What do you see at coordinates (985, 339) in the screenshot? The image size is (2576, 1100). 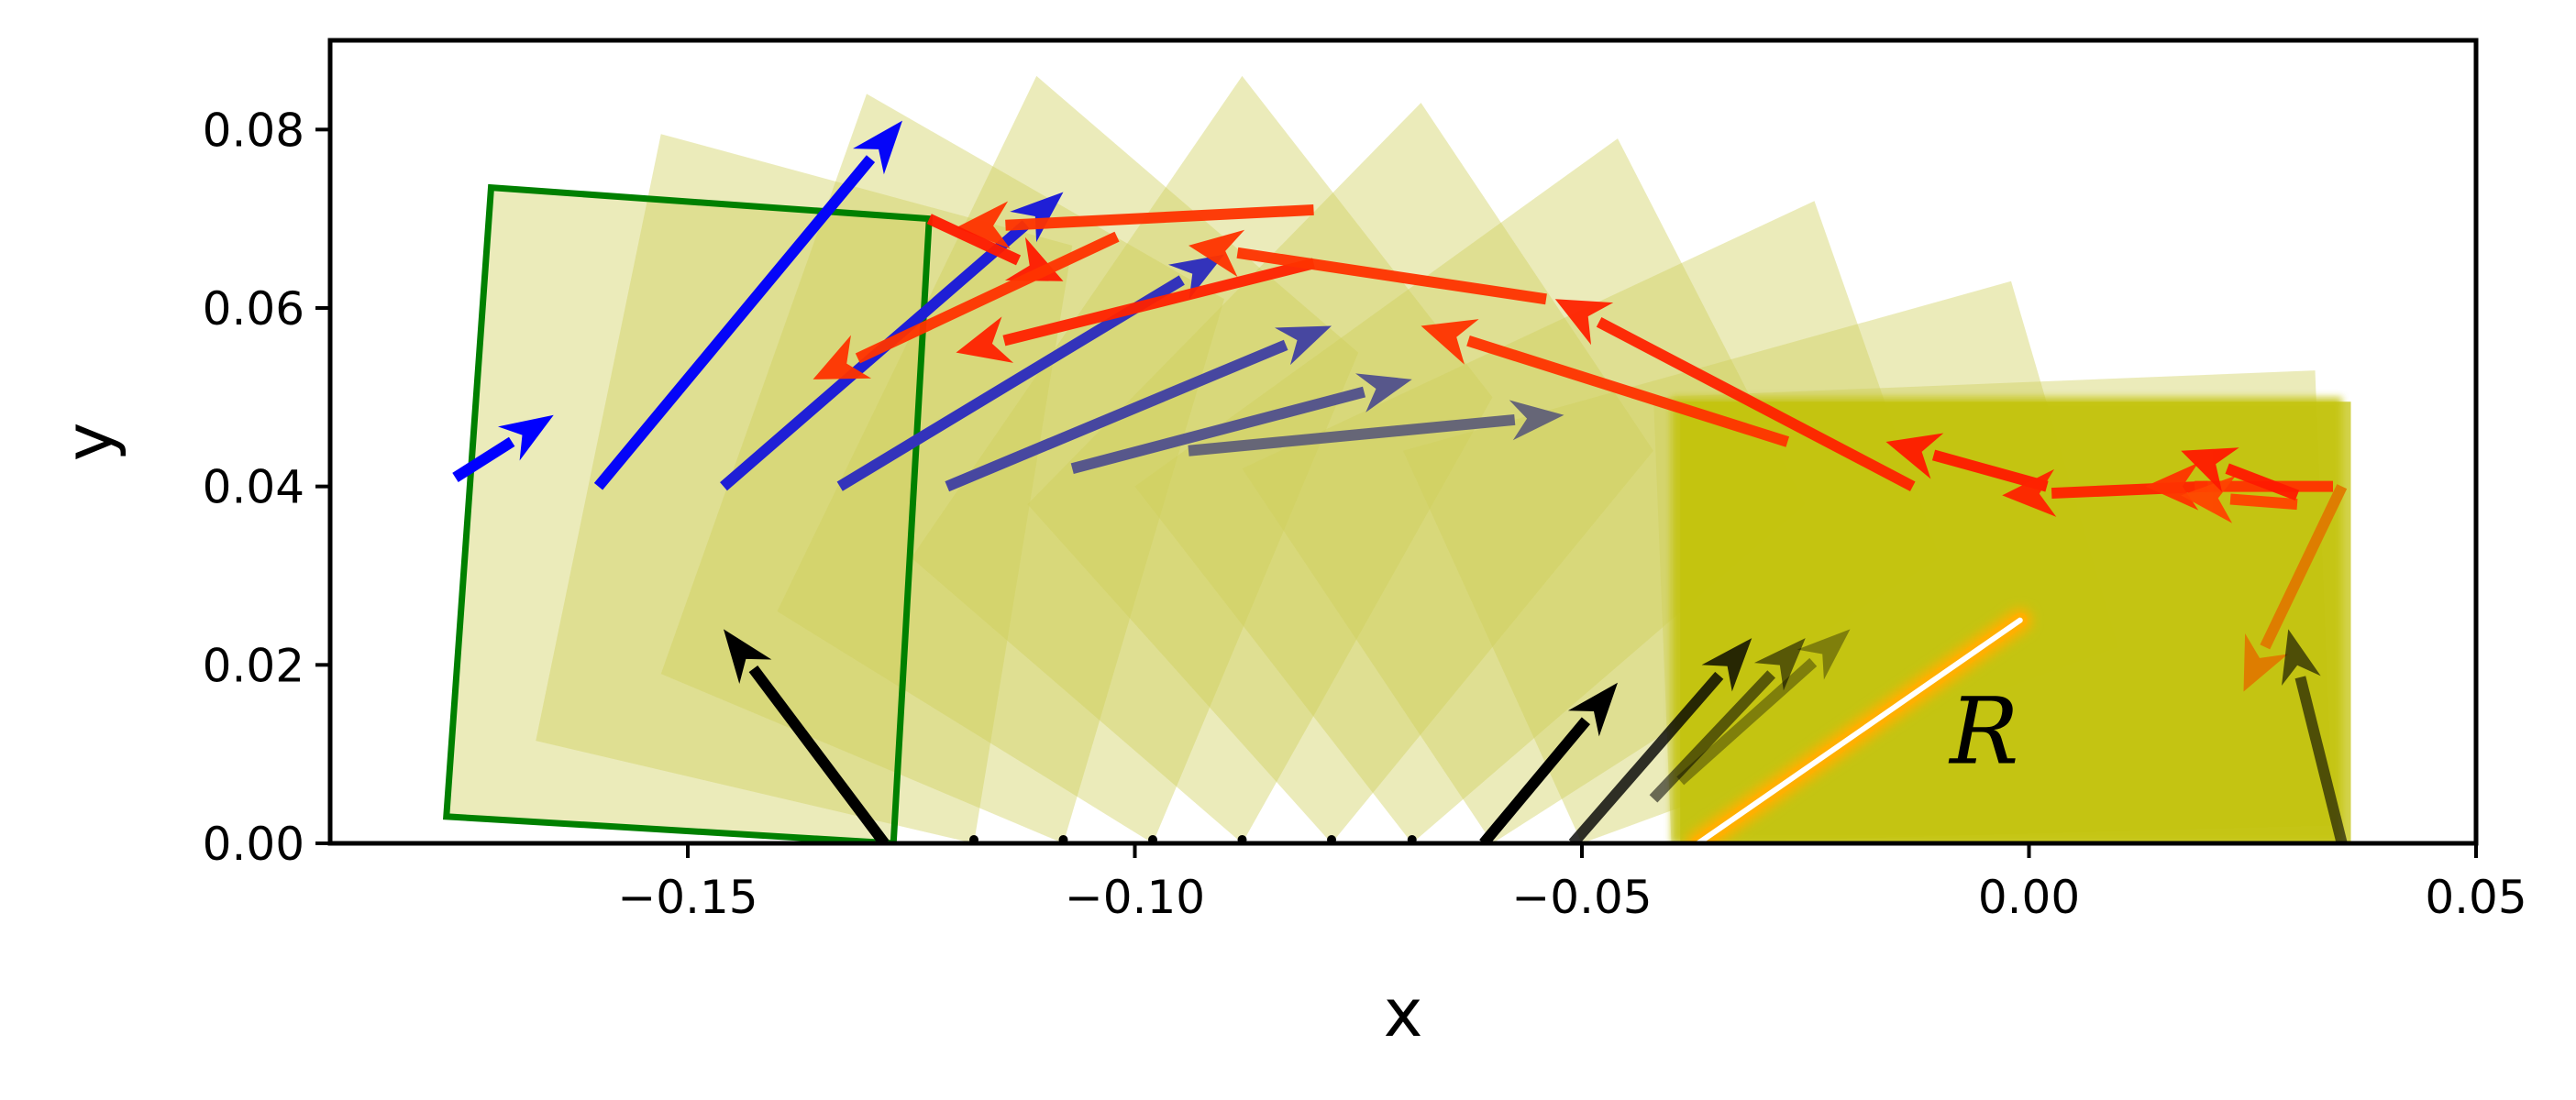 I see `force-arrow-3-head` at bounding box center [985, 339].